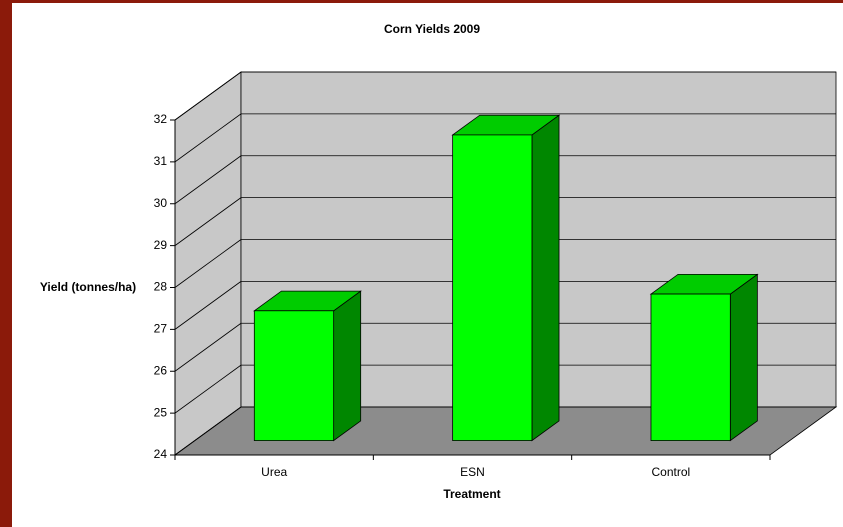 This screenshot has width=843, height=527. Describe the element at coordinates (274, 472) in the screenshot. I see `x-tick-label: Urea` at that location.